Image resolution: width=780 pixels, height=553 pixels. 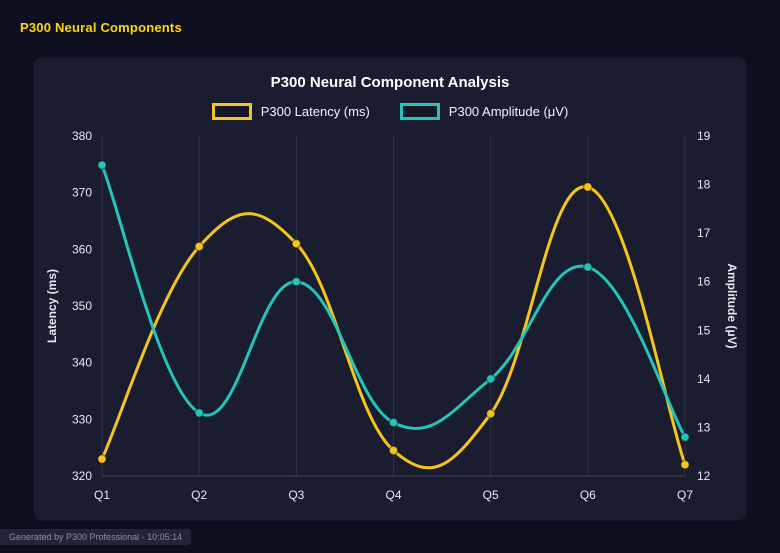 What do you see at coordinates (704, 233) in the screenshot?
I see `svg-text: 17` at bounding box center [704, 233].